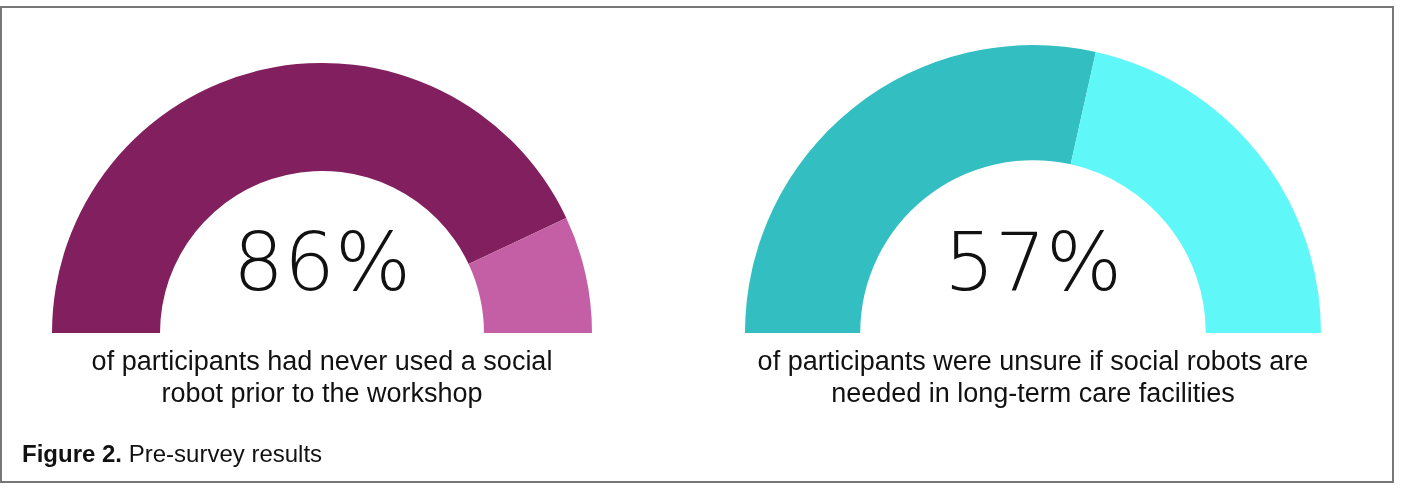 Image resolution: width=1406 pixels, height=489 pixels. What do you see at coordinates (172, 454) in the screenshot?
I see `caption: Figure 2. Pre-survey results` at bounding box center [172, 454].